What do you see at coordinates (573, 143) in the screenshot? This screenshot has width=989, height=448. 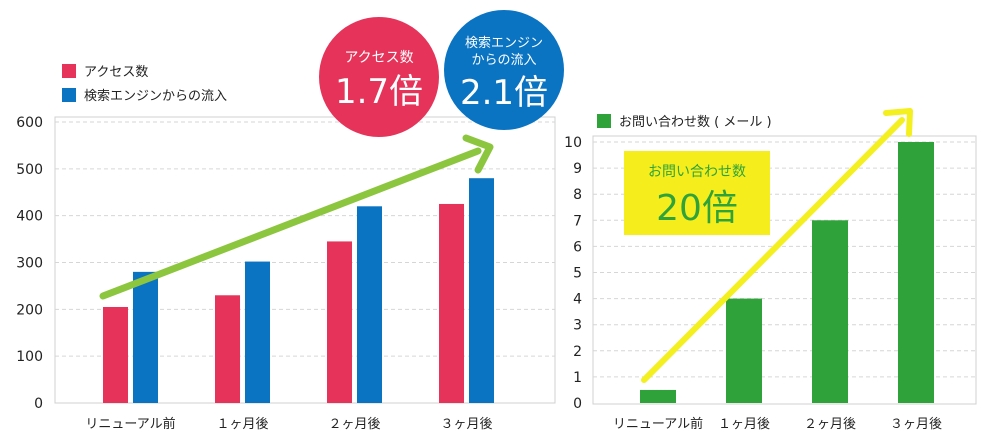 I see `right-y-tick-label: 10` at bounding box center [573, 143].